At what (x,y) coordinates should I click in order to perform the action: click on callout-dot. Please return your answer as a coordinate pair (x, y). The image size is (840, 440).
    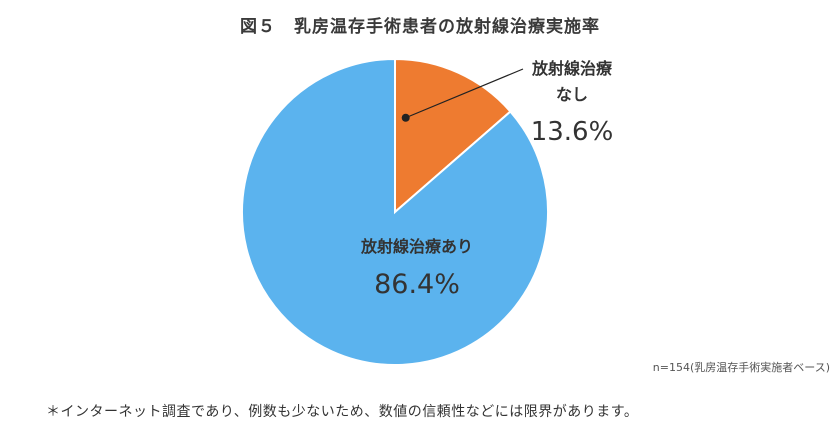
    Looking at the image, I should click on (405, 117).